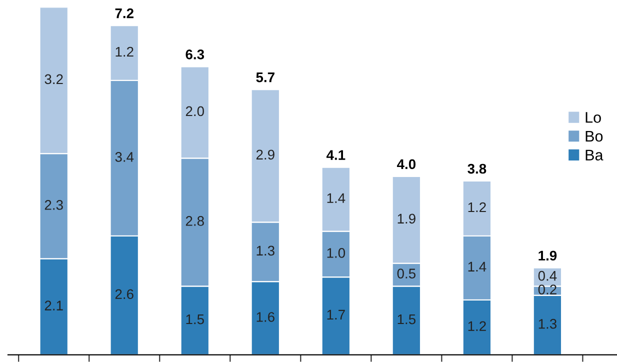 The height and width of the screenshot is (362, 617). What do you see at coordinates (547, 289) in the screenshot?
I see `data-label: 0.2` at bounding box center [547, 289].